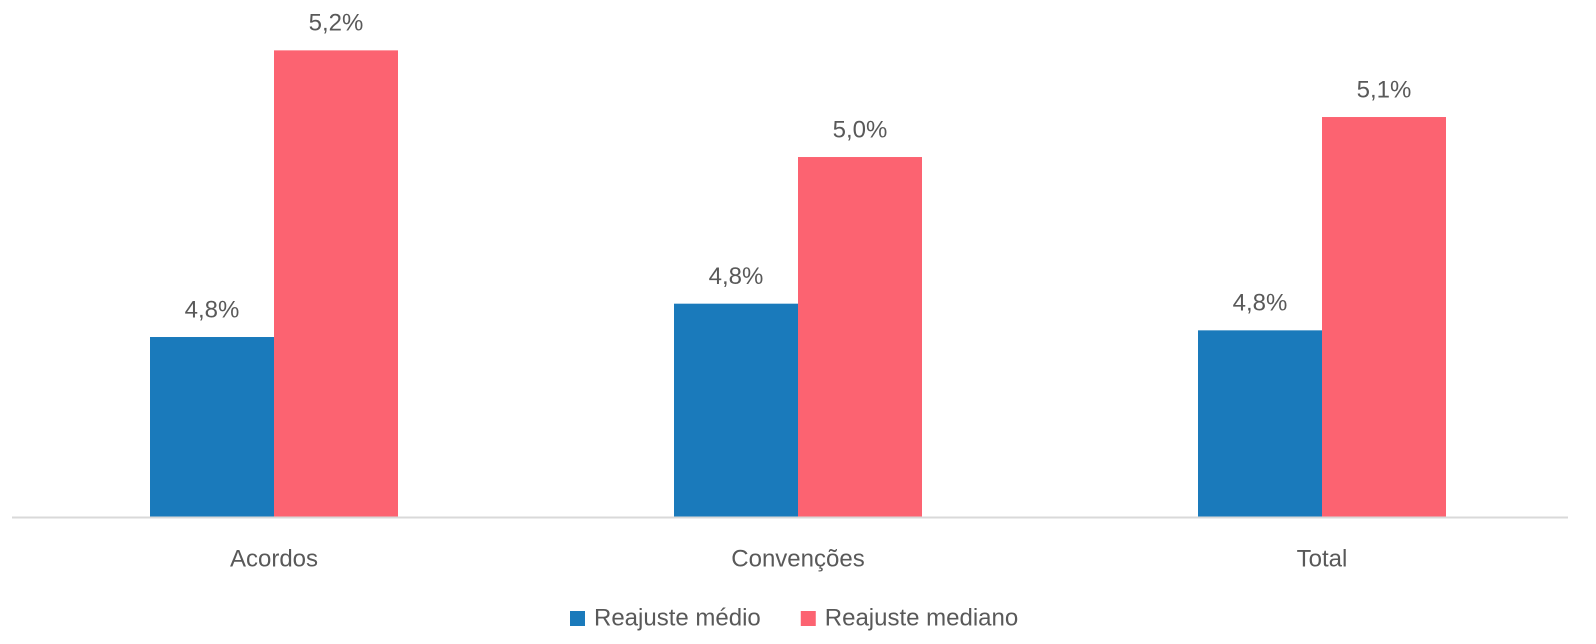  I want to click on x-tick-label: Convenções, so click(797, 558).